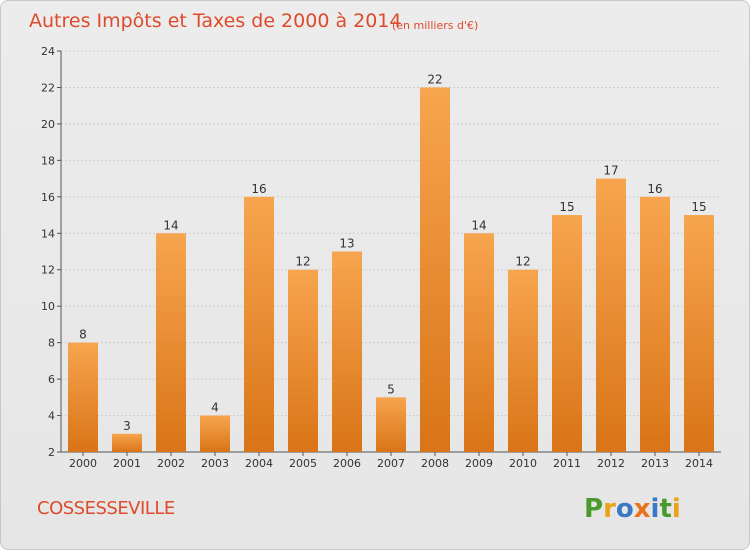 The width and height of the screenshot is (750, 550). I want to click on y-tick-label: 18, so click(48, 160).